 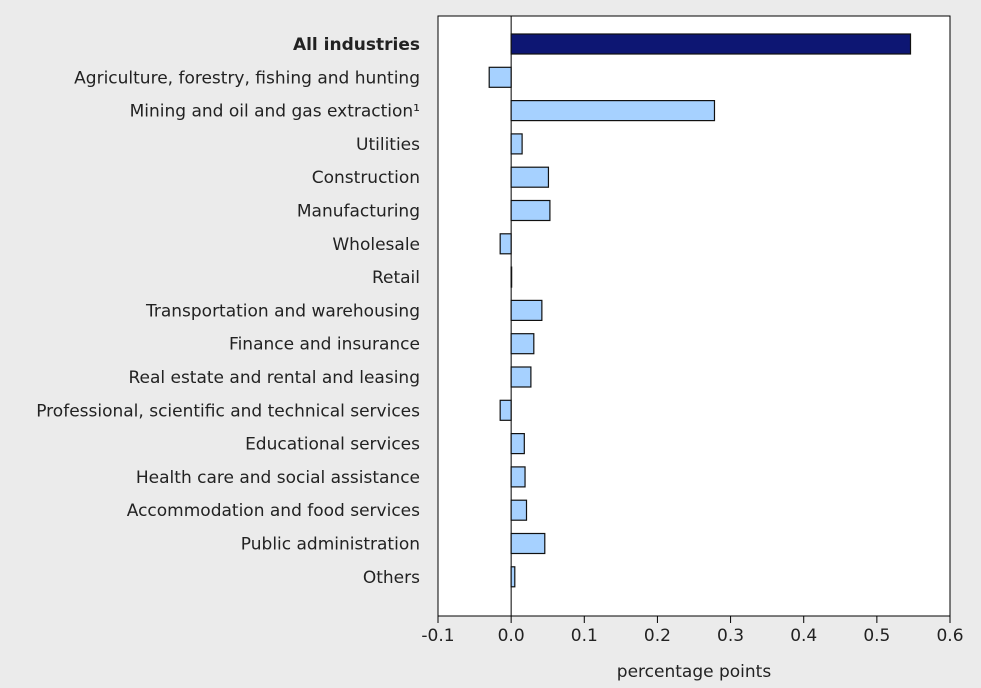 I want to click on x-tick-label: 0.2, so click(x=657, y=636).